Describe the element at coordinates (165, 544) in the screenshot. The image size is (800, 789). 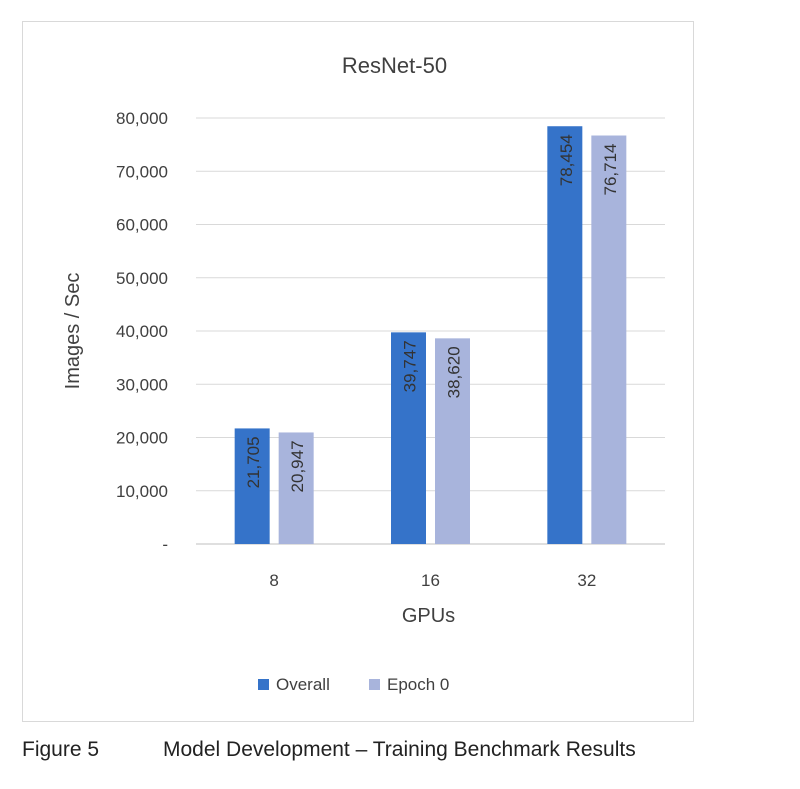
I see `y-tick-label: -` at that location.